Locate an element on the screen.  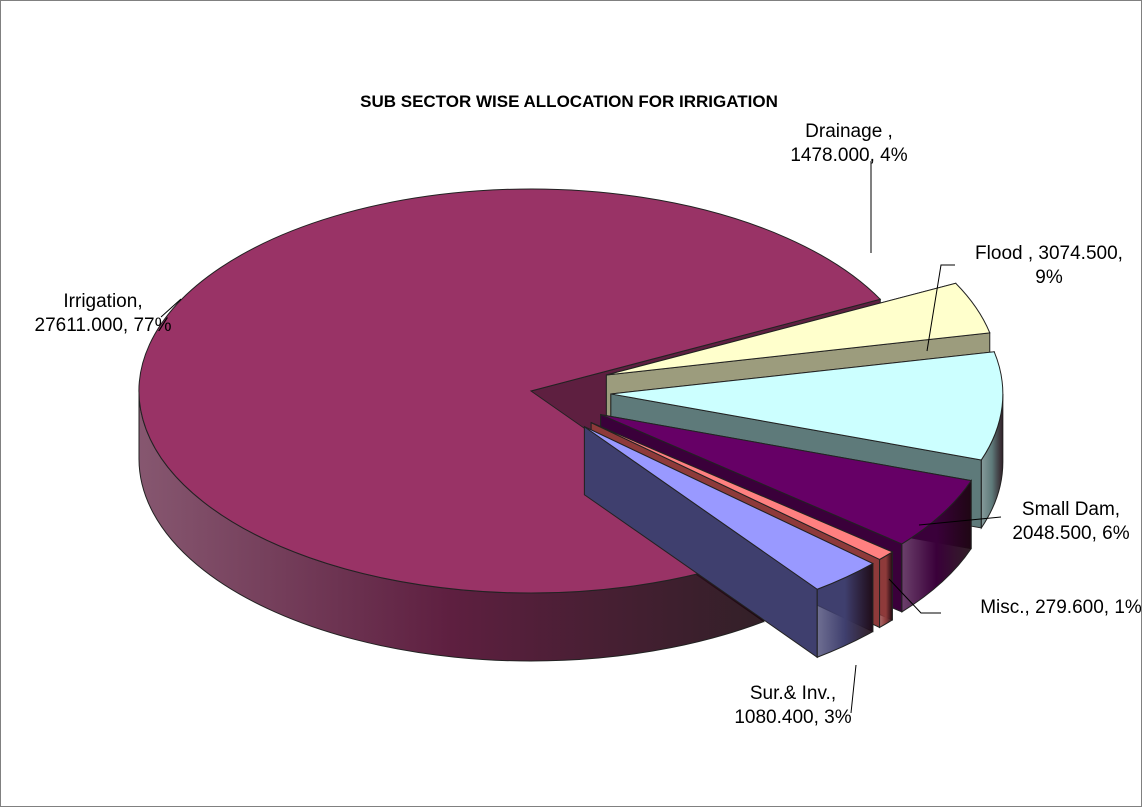
data-label-flood-3074-500: Flood , 3074.500, 9% is located at coordinates (1049, 265).